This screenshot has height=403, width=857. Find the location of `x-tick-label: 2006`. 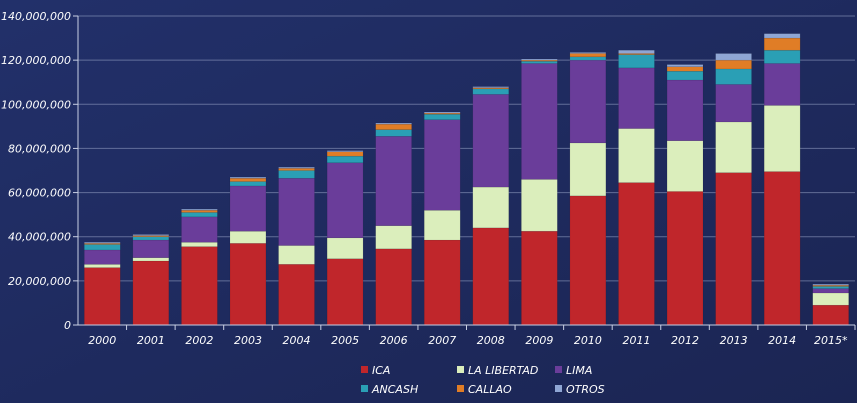

x-tick-label: 2006 is located at coordinates (394, 340).